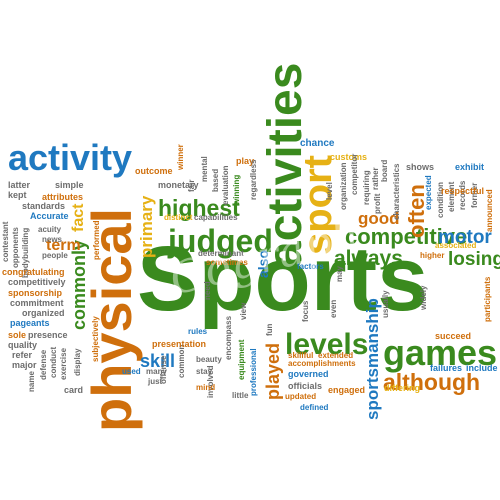  Describe the element at coordinates (178, 217) in the screenshot. I see `word-distinct: distinct` at that location.